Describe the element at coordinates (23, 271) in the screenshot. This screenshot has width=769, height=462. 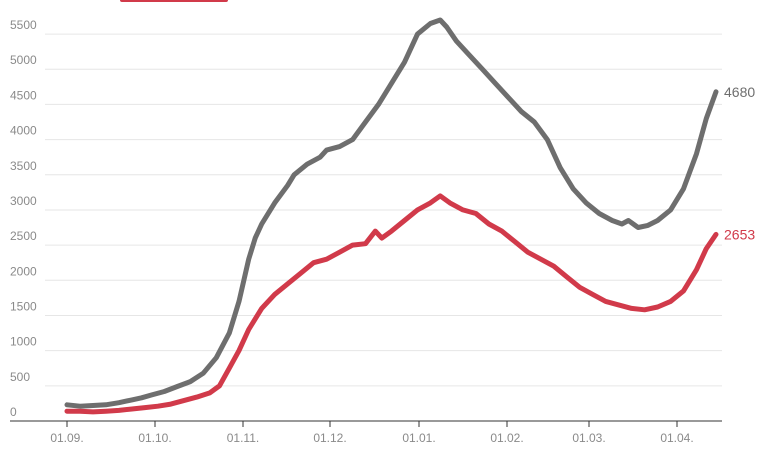
I see `y-tick-label: 2000` at that location.